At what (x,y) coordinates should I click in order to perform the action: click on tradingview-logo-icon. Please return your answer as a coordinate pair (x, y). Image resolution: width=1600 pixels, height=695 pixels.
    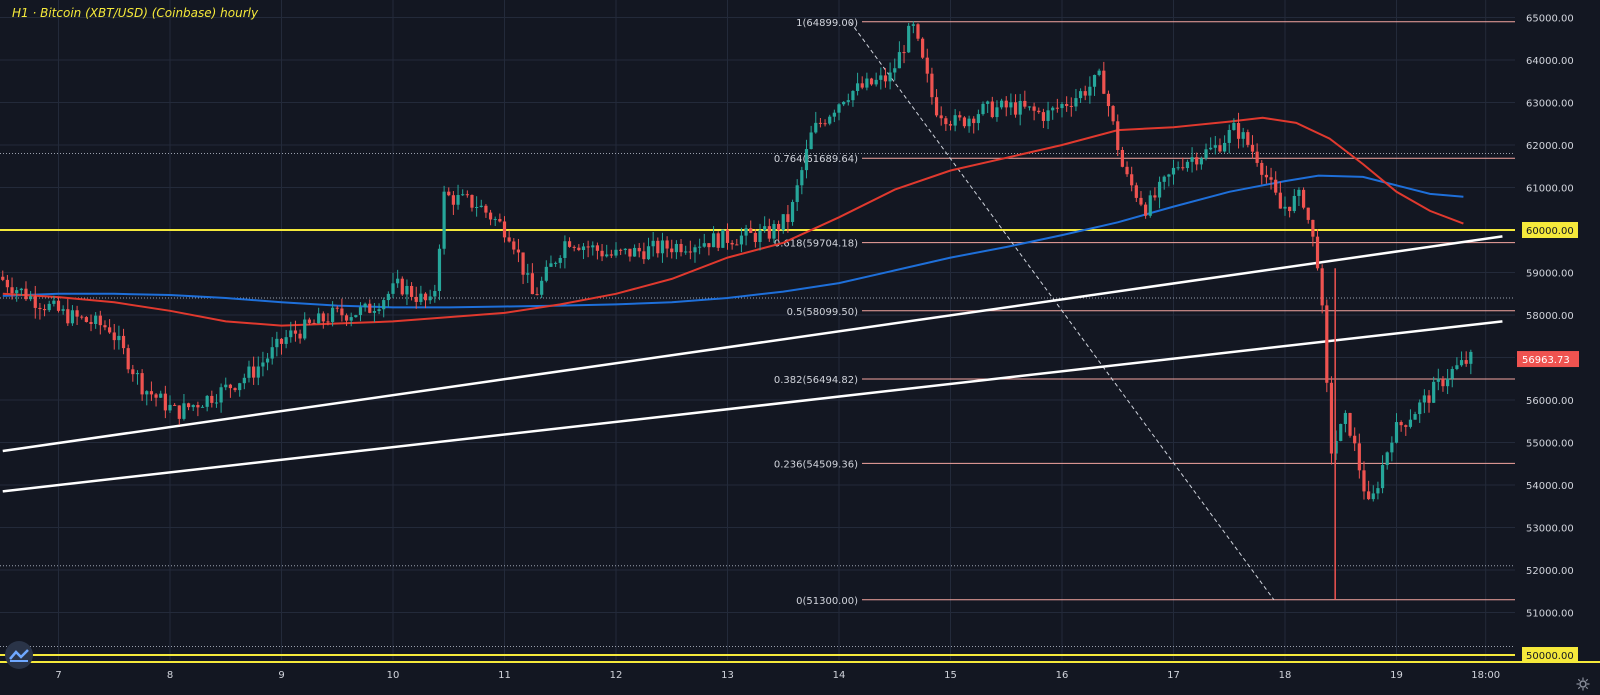
    Looking at the image, I should click on (19, 655).